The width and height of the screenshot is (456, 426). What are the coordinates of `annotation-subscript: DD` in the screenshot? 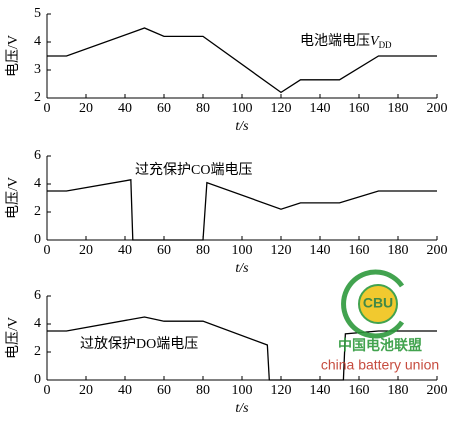 It's located at (385, 45).